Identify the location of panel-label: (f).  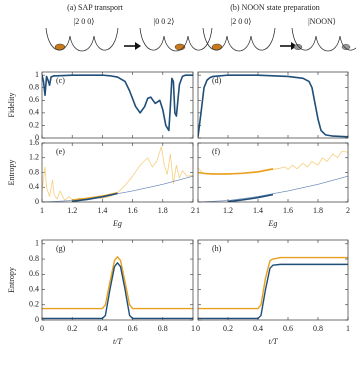
(216, 151).